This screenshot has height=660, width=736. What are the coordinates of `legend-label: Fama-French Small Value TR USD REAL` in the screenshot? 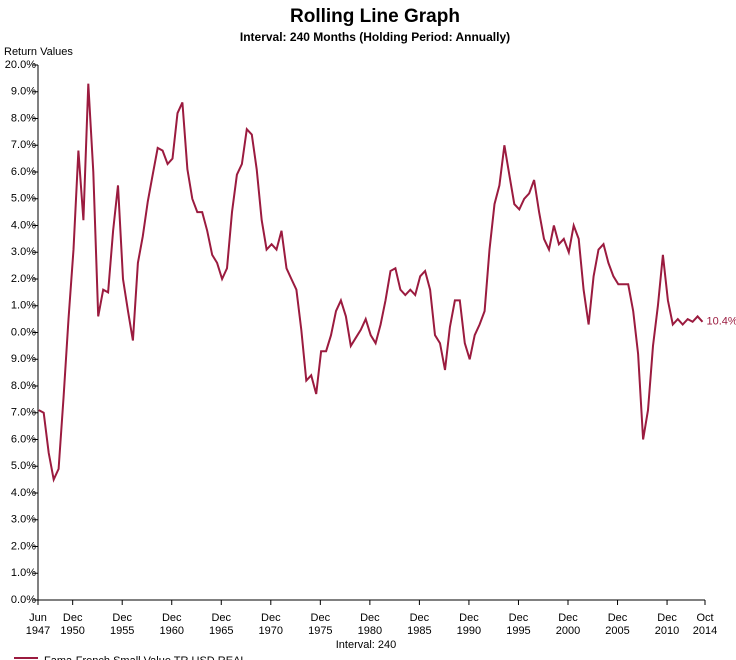 It's located at (145, 657).